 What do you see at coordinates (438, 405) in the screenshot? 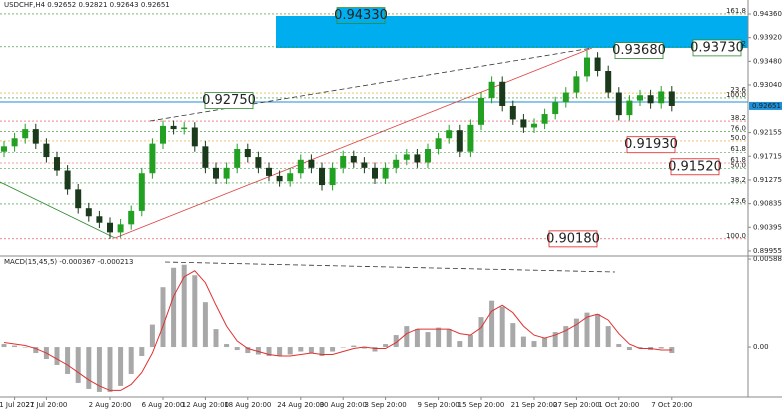
I see `x-tick-label: 9 Sep 20:00` at bounding box center [438, 405].